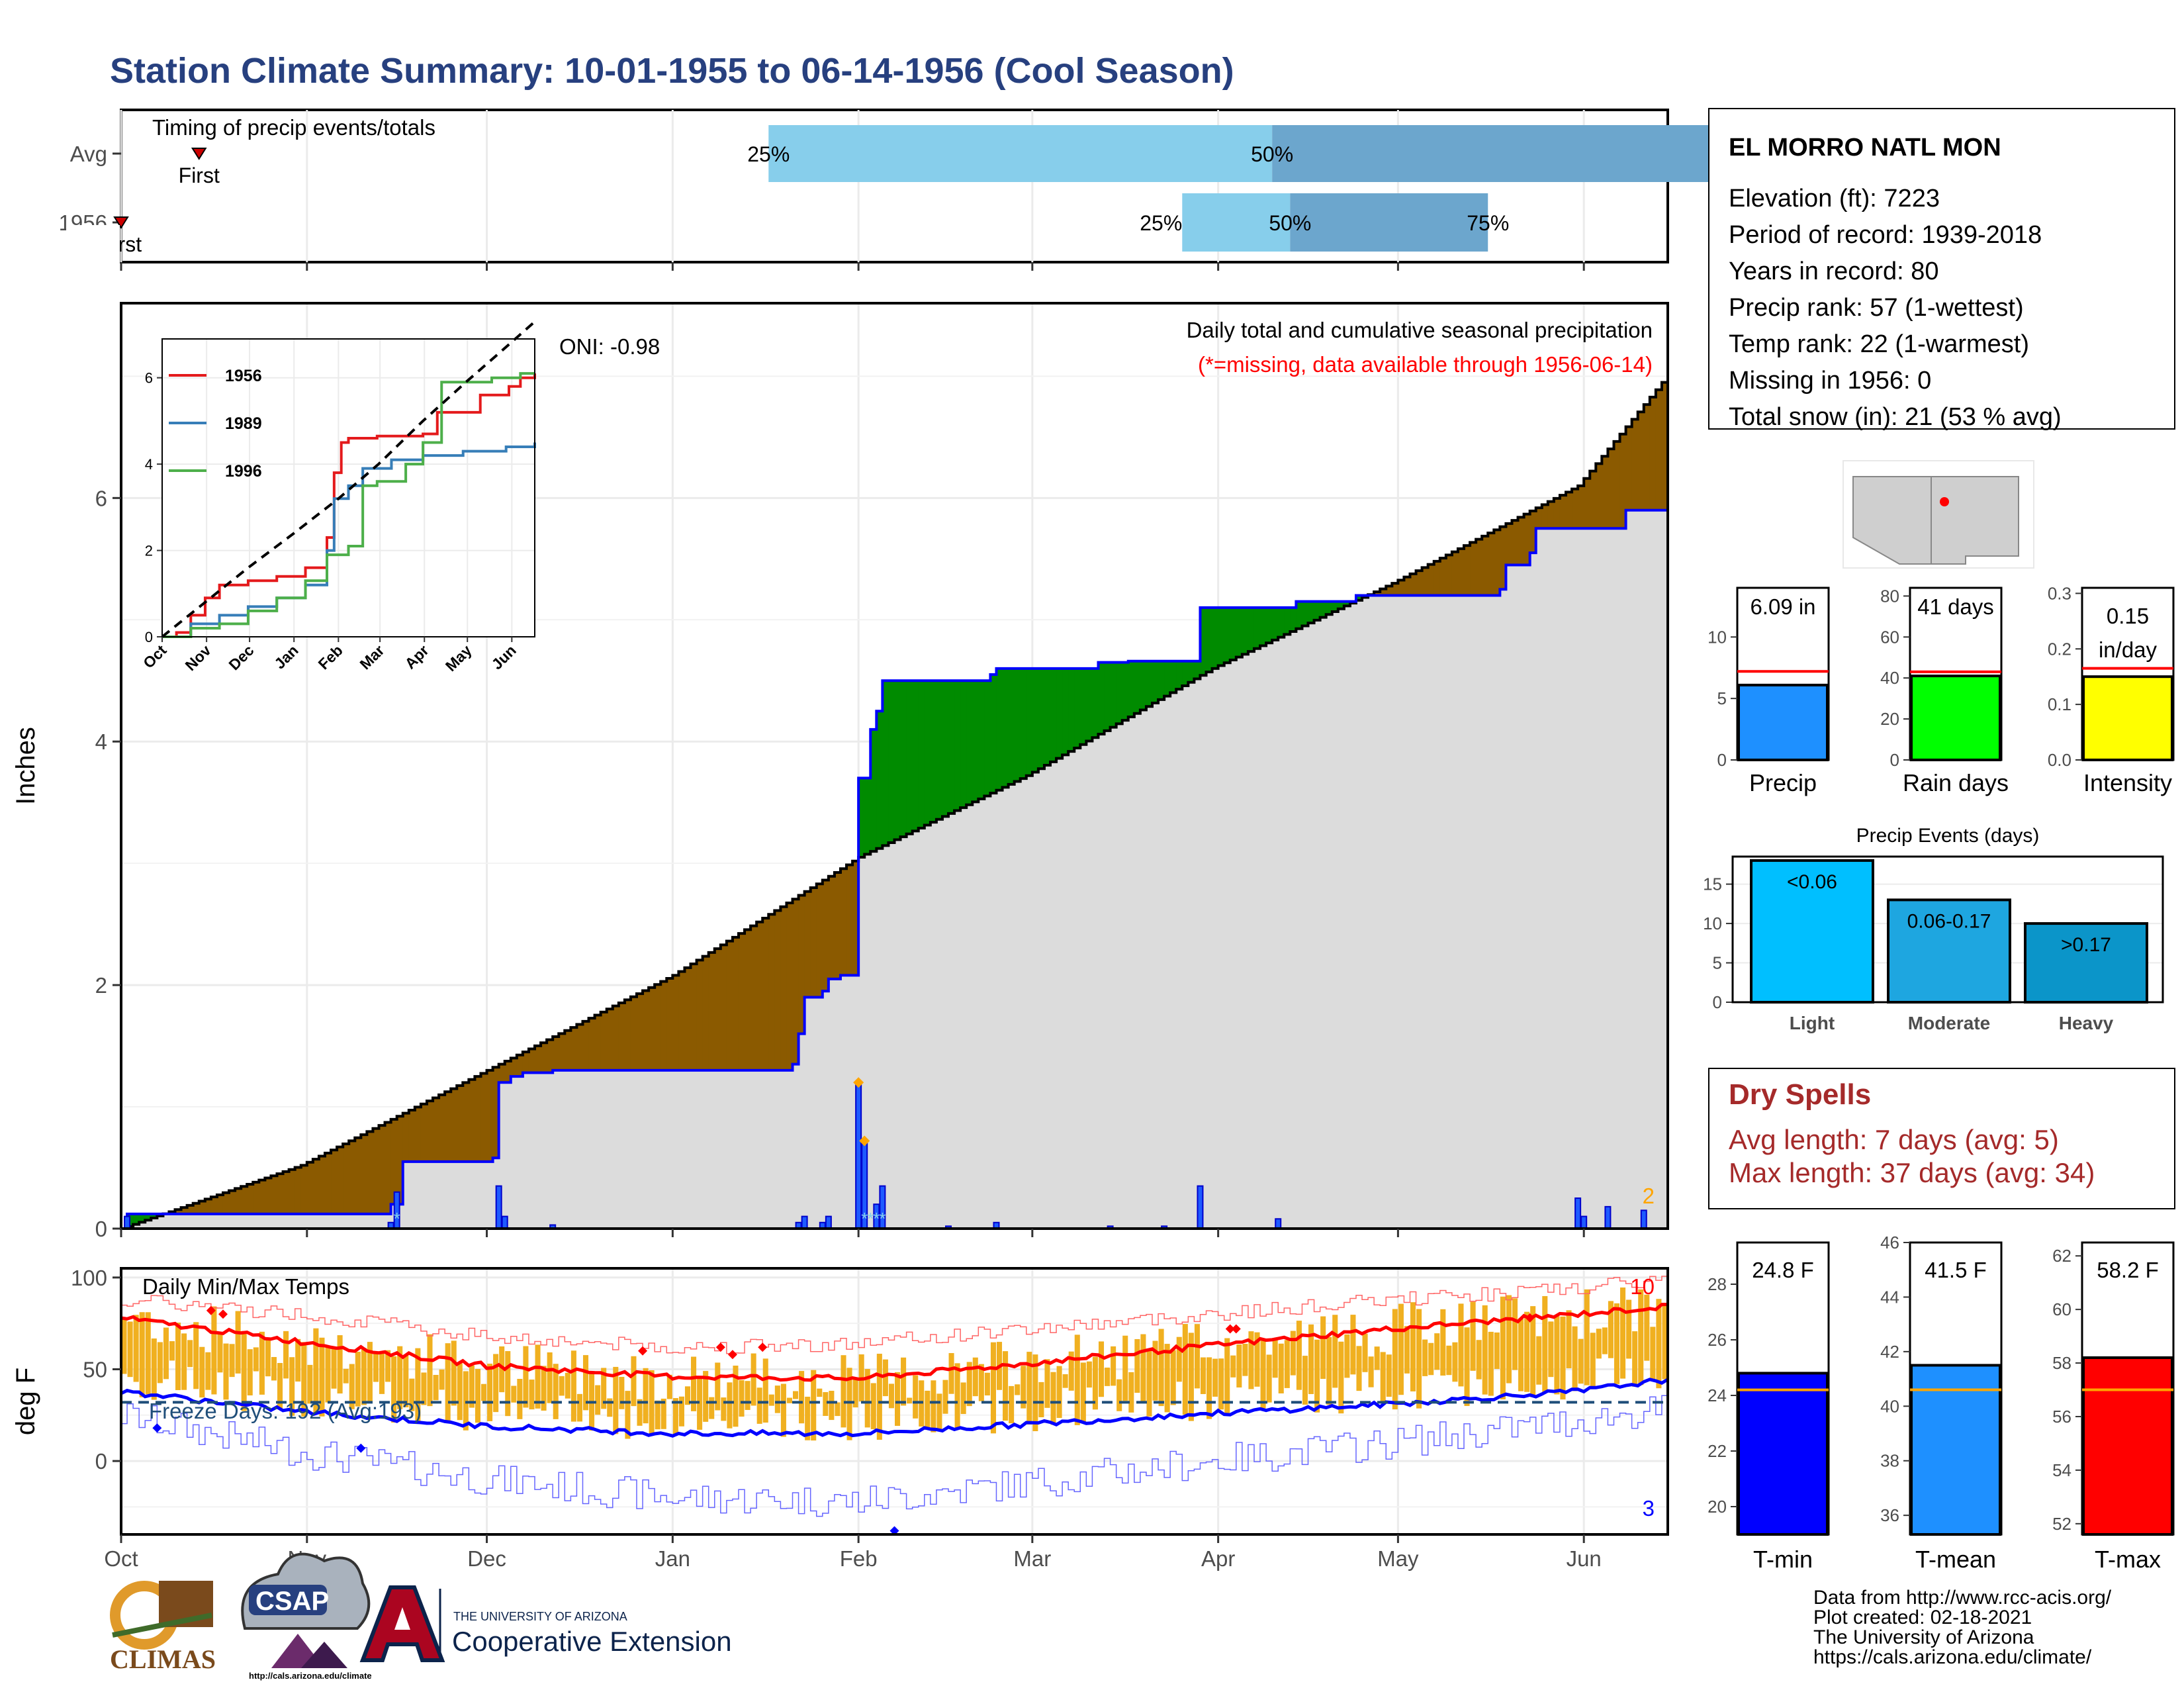 The width and height of the screenshot is (2184, 1688). What do you see at coordinates (1889, 1515) in the screenshot?
I see `temp-summary-tick: 36` at bounding box center [1889, 1515].